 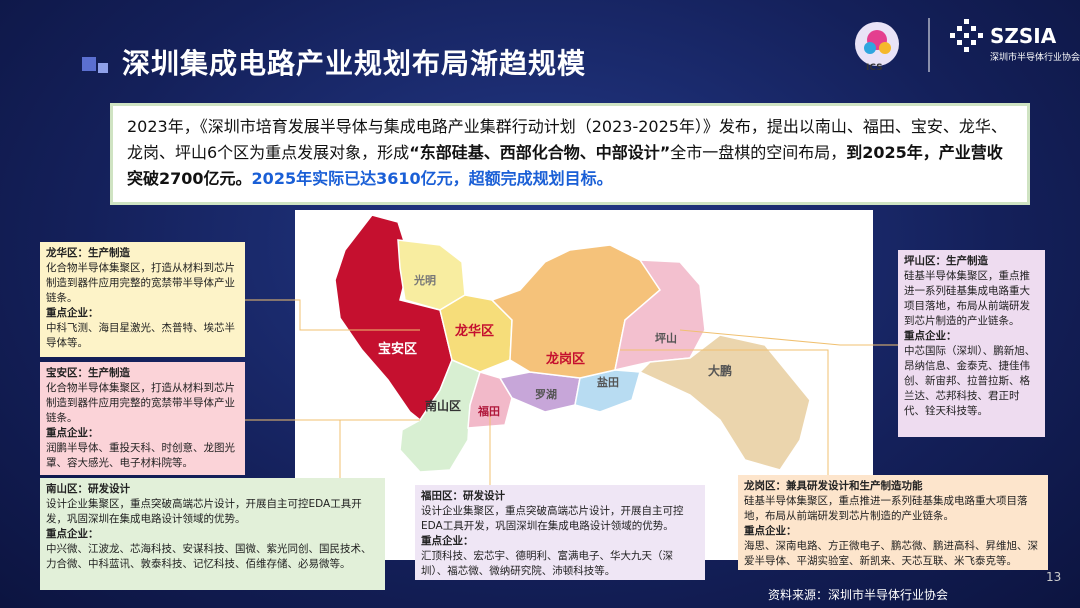 I want to click on box-title: 南山区：研发设计, so click(x=88, y=489).